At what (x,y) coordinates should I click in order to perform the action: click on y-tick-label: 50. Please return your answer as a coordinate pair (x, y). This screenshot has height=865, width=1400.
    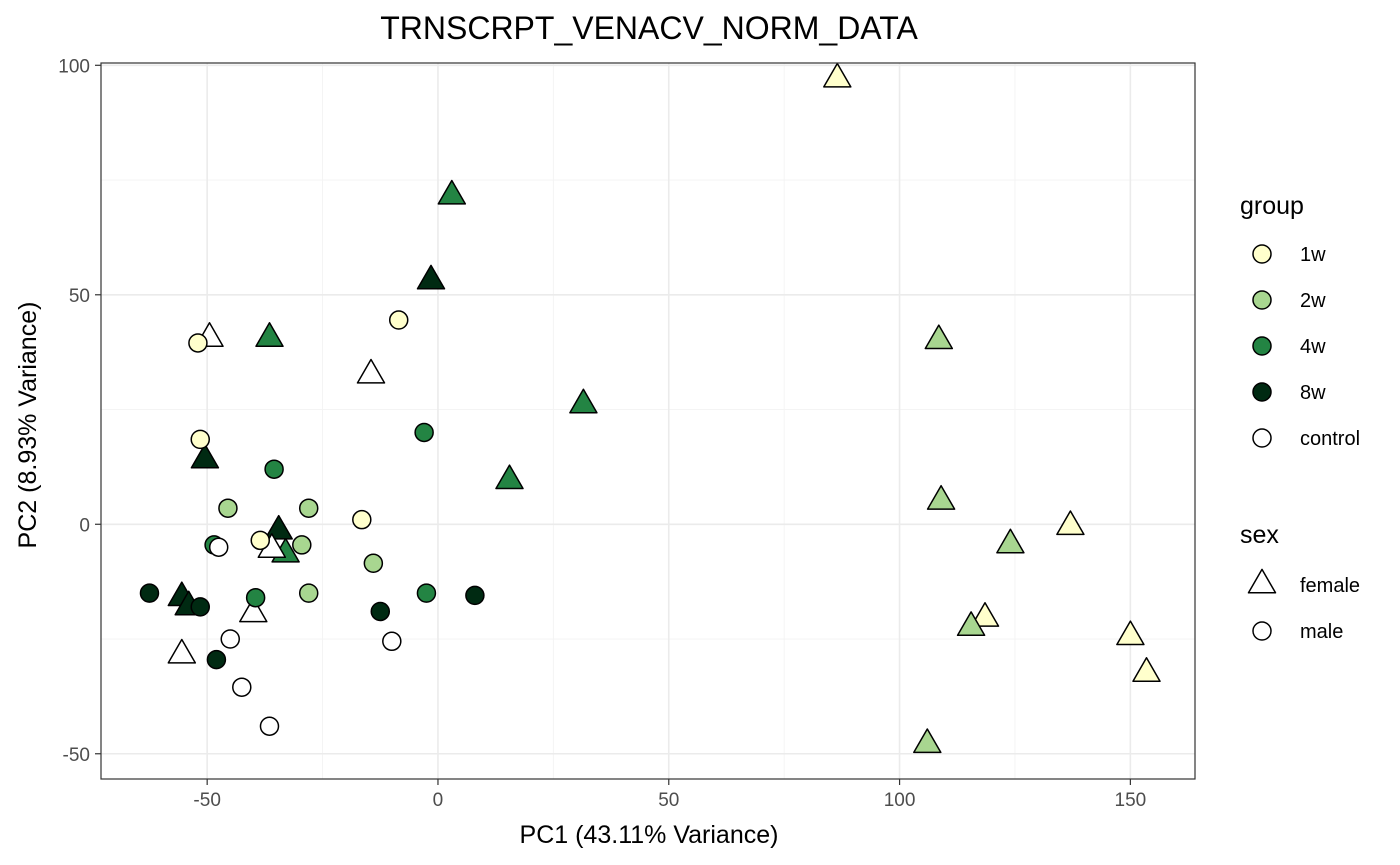
    Looking at the image, I should click on (79, 296).